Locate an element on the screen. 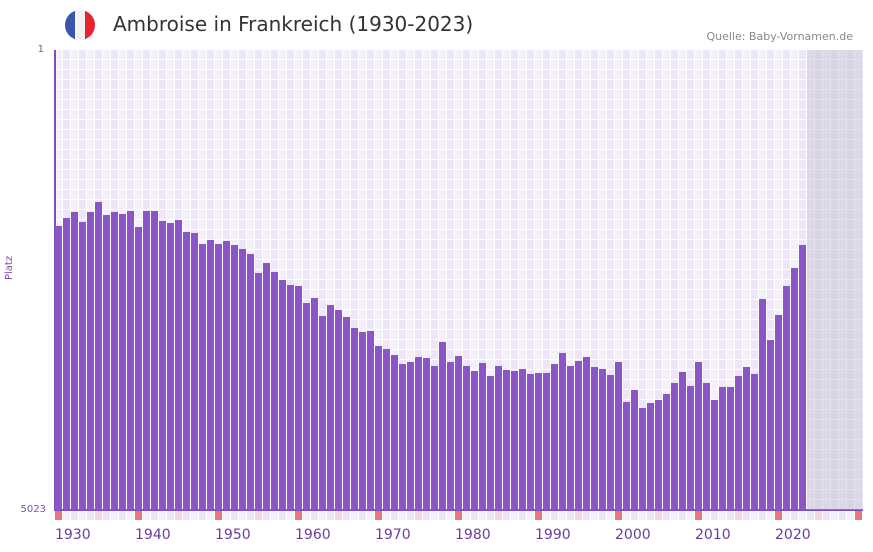 Image resolution: width=873 pixels, height=552 pixels. year-mark-1956 is located at coordinates (266, 515).